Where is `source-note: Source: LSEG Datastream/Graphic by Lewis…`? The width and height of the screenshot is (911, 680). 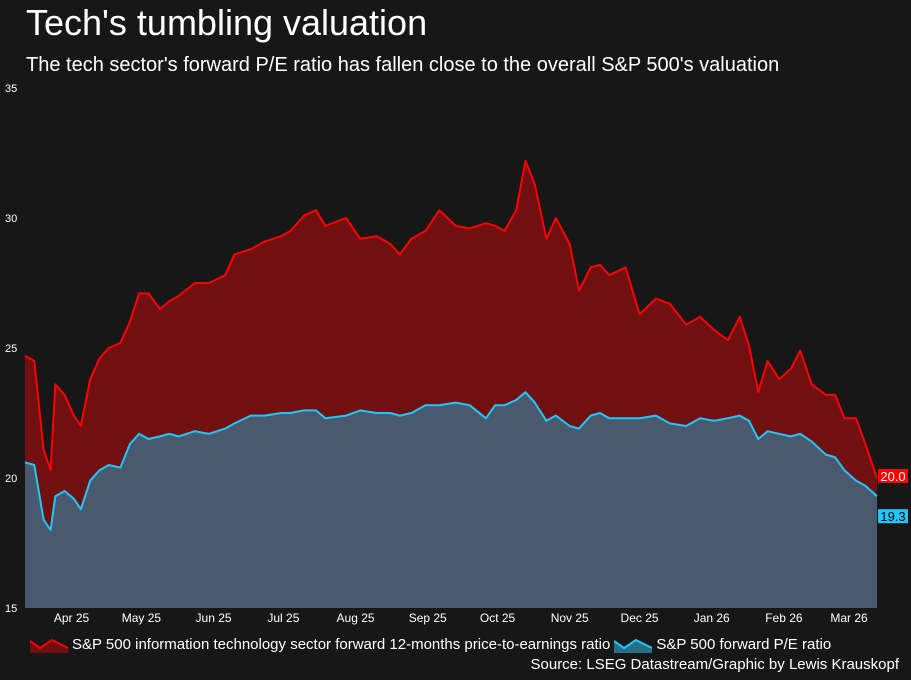 source-note: Source: LSEG Datastream/Graphic by Lewis… is located at coordinates (715, 664).